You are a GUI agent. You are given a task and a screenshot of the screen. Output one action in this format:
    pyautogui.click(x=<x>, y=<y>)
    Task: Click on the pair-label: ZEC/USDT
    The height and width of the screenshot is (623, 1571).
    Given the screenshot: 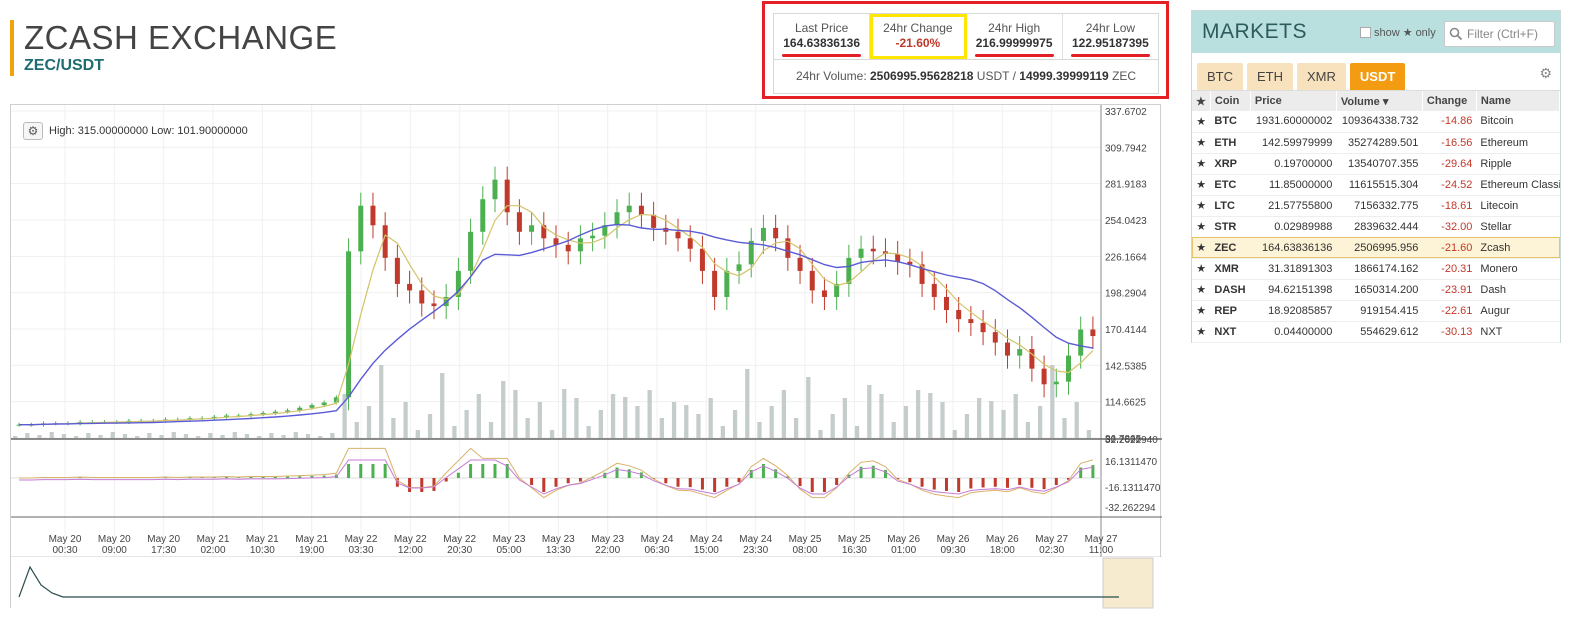 What is the action you would take?
    pyautogui.click(x=64, y=65)
    